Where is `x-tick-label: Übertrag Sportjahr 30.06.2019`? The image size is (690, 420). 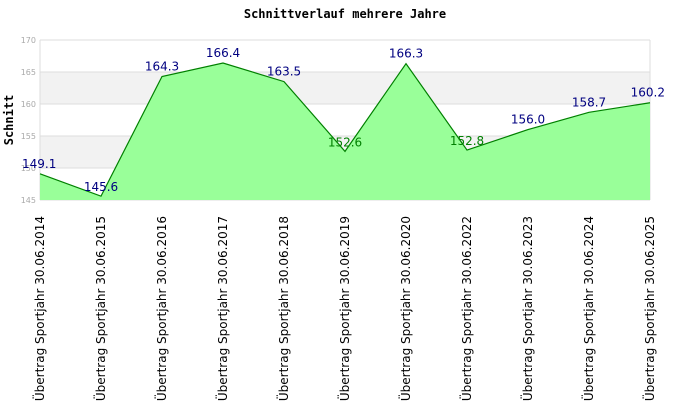 x-tick-label: Übertrag Sportjahr 30.06.2019 is located at coordinates (344, 308).